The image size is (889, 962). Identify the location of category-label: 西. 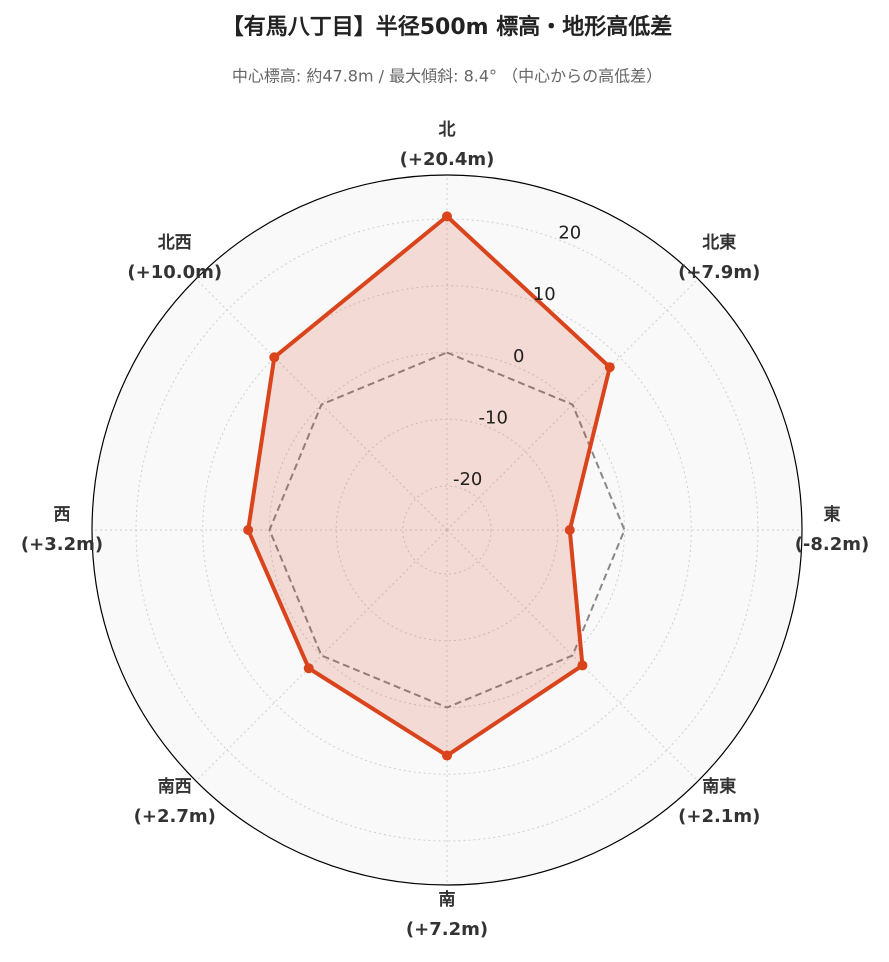
(62, 515).